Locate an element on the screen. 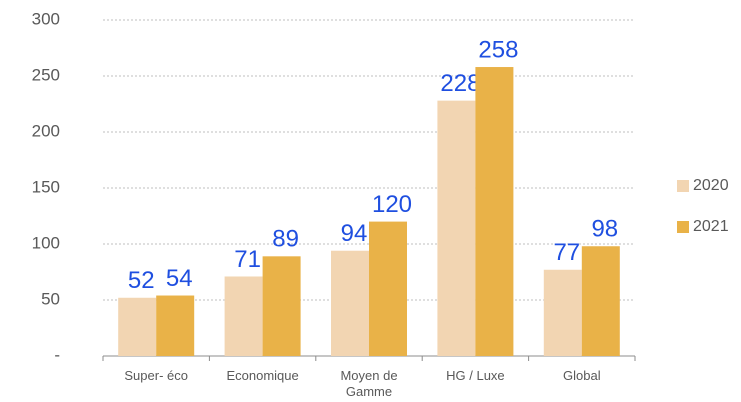 This screenshot has height=402, width=741. data-label: 71 is located at coordinates (247, 259).